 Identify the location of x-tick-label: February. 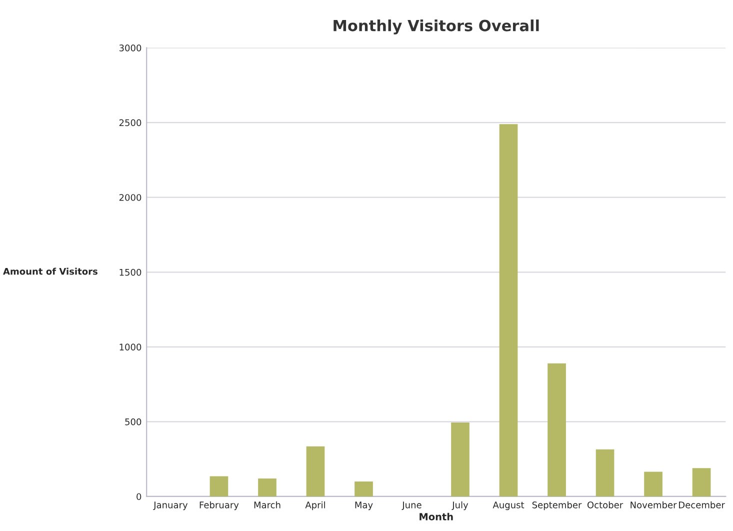
(219, 505).